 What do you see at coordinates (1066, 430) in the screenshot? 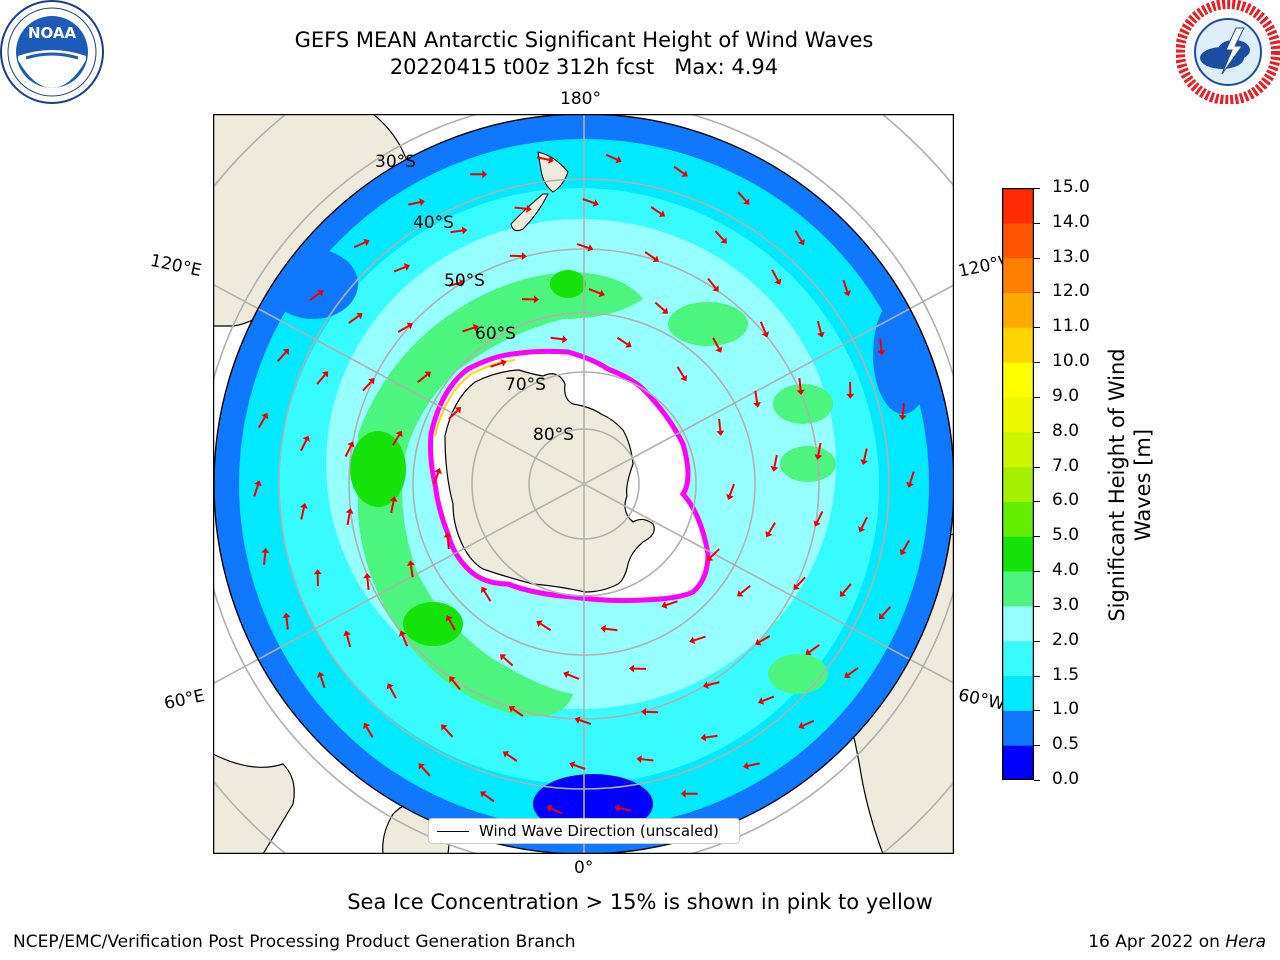
I see `colorbar-tick-label: 8.0` at bounding box center [1066, 430].